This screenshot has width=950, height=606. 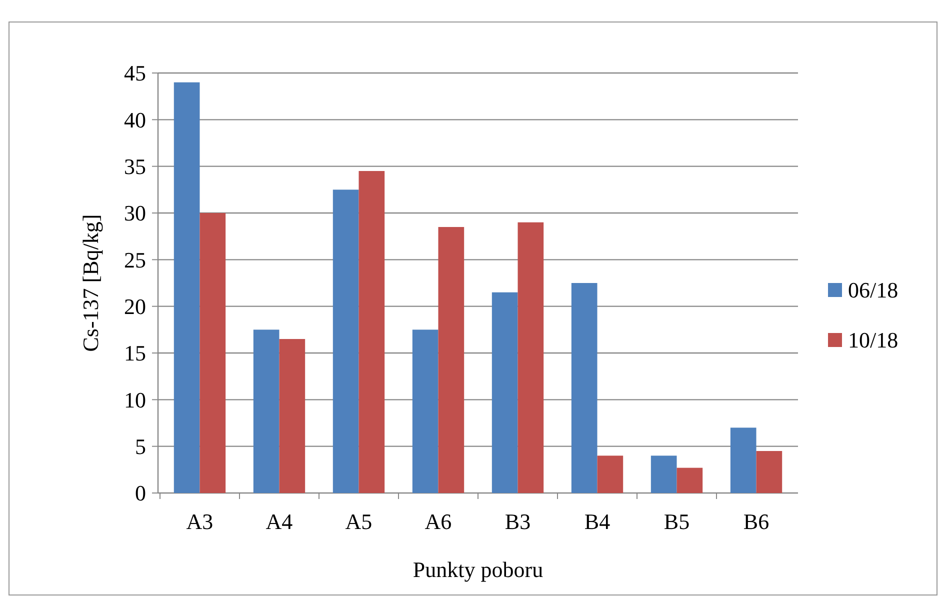 What do you see at coordinates (438, 521) in the screenshot?
I see `x-tick-label: A6` at bounding box center [438, 521].